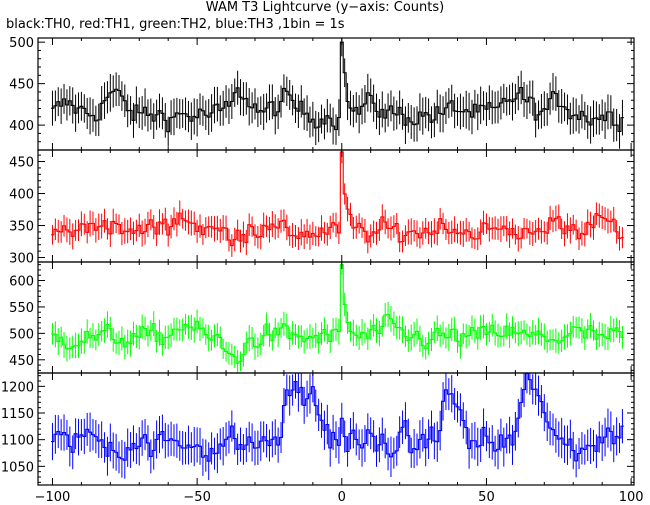 Image resolution: width=650 pixels, height=505 pixels. I want to click on x-tick-label: −100, so click(53, 497).